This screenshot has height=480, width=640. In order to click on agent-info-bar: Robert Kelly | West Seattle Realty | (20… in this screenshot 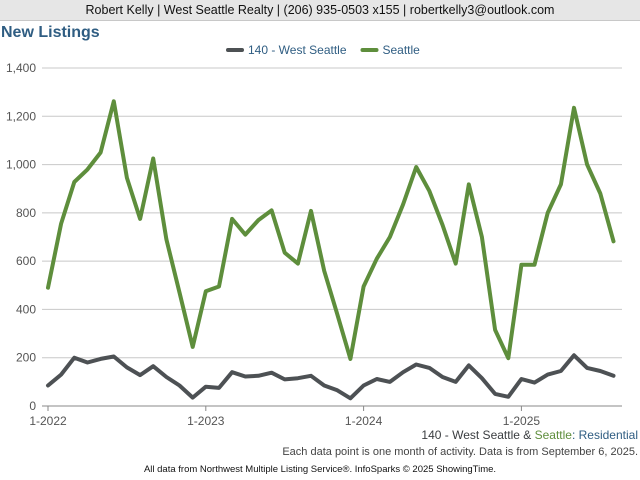, I will do `click(320, 10)`.